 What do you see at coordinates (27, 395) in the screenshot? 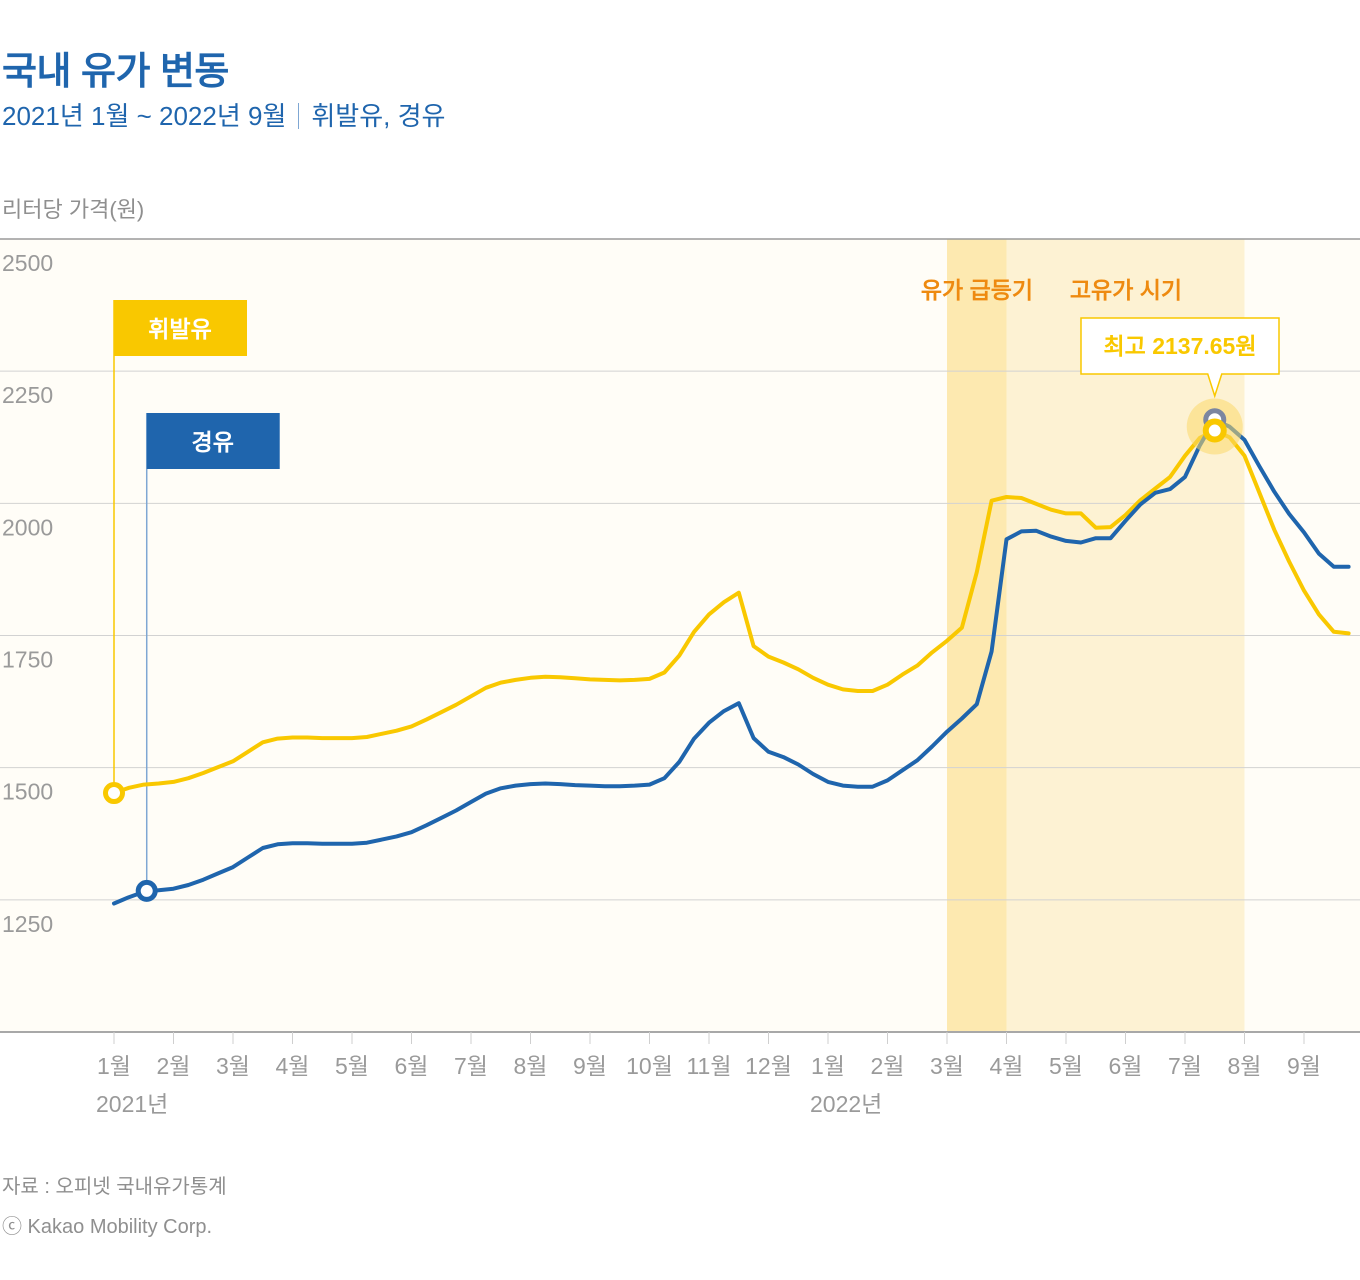
I see `y-tick-label: 2250` at bounding box center [27, 395].